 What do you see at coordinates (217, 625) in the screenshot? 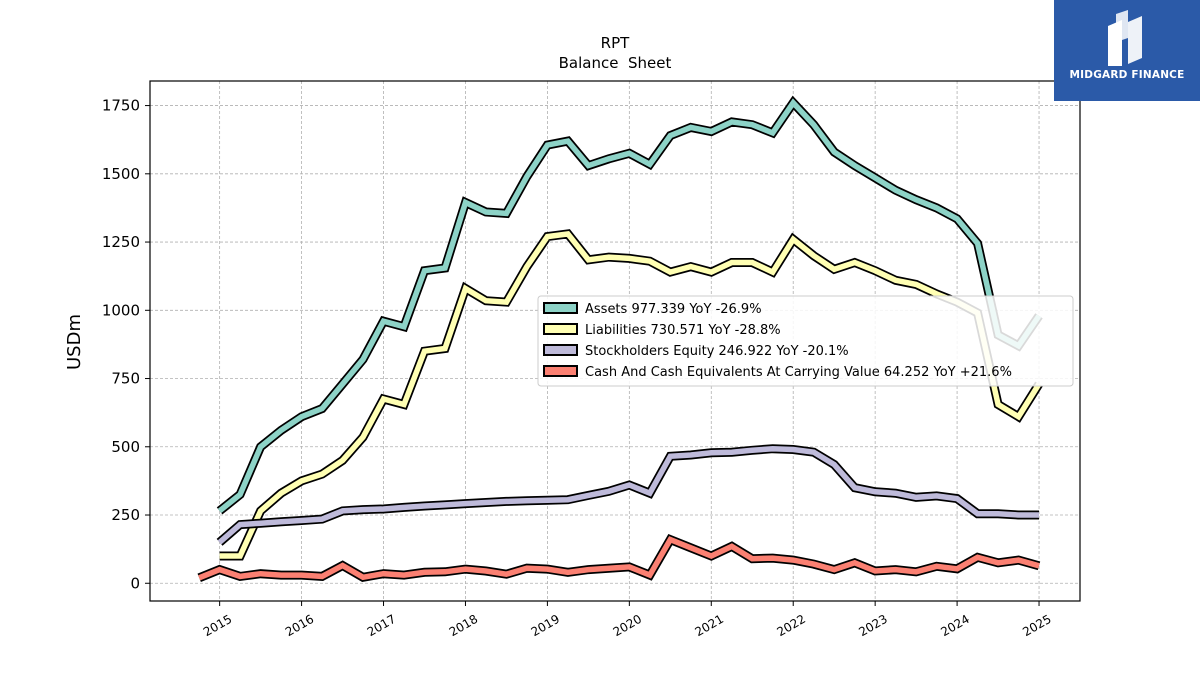
I see `x-tick-label: 2015` at bounding box center [217, 625].